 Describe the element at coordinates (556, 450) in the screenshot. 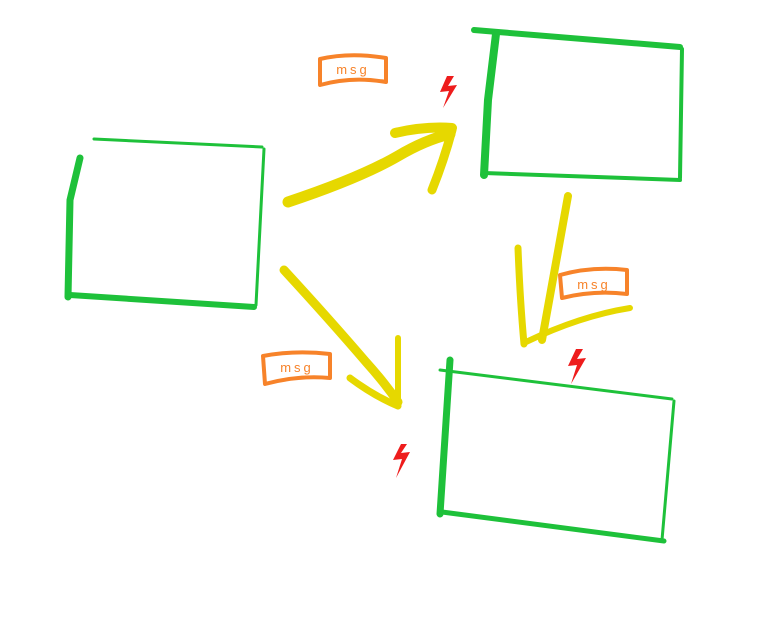

I see `node-bottom-right` at that location.